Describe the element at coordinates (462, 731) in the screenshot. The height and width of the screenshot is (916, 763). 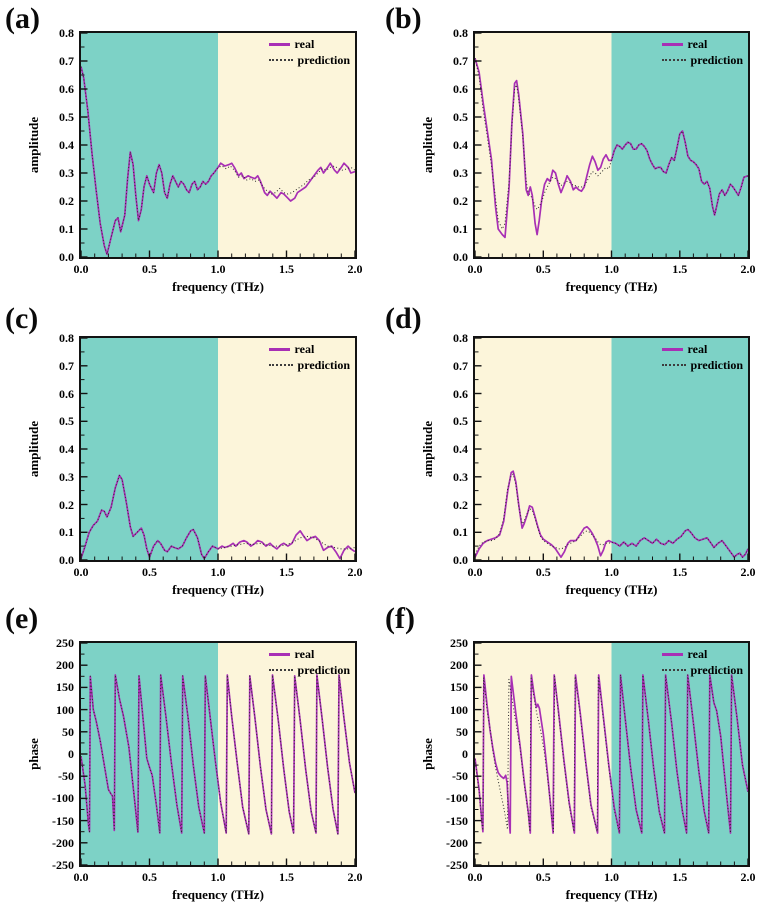
I see `y-tick-label: 50` at that location.